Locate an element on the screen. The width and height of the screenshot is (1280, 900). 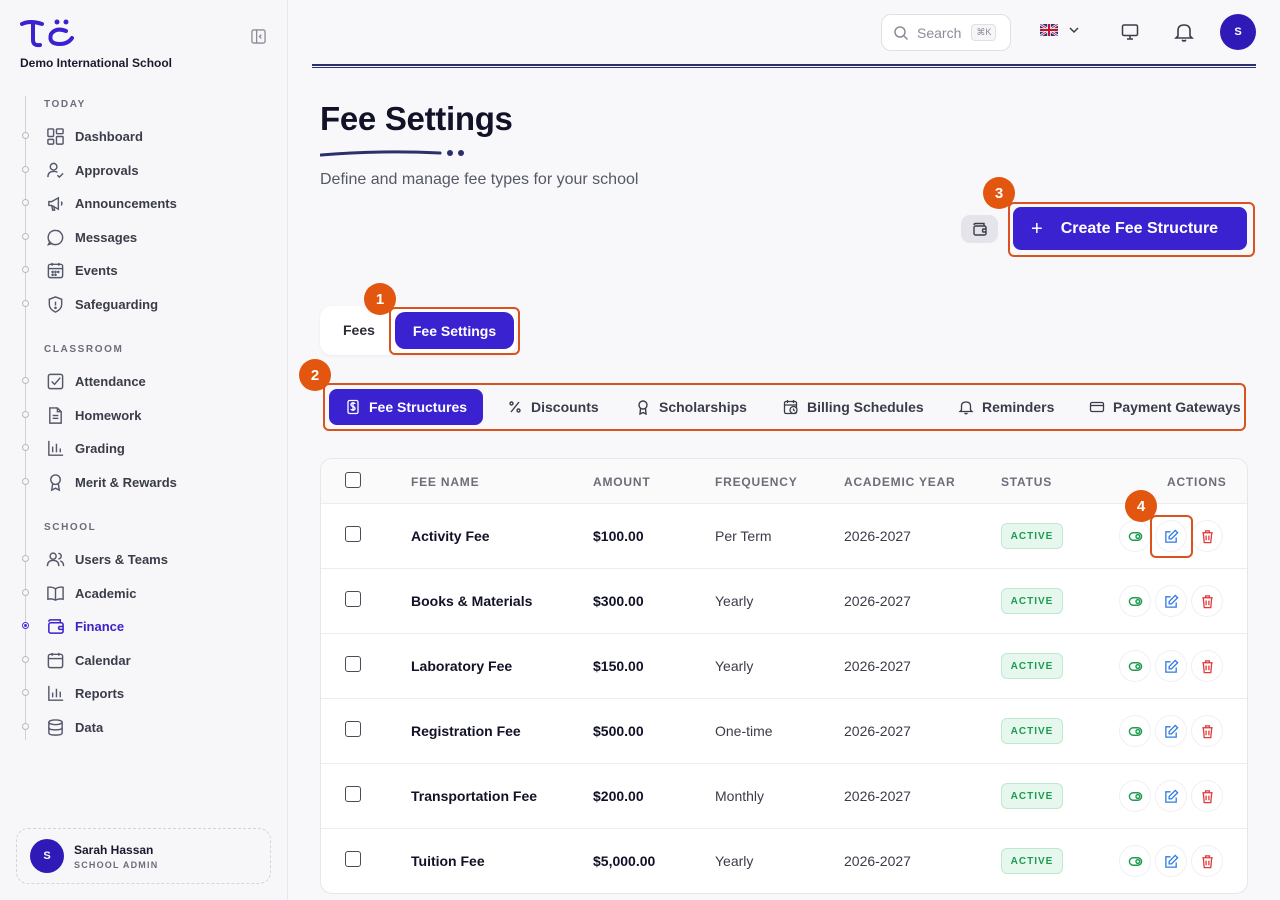
user-profile-card: S Sarah Hassan SCHOOL ADMIN is located at coordinates (143, 856).